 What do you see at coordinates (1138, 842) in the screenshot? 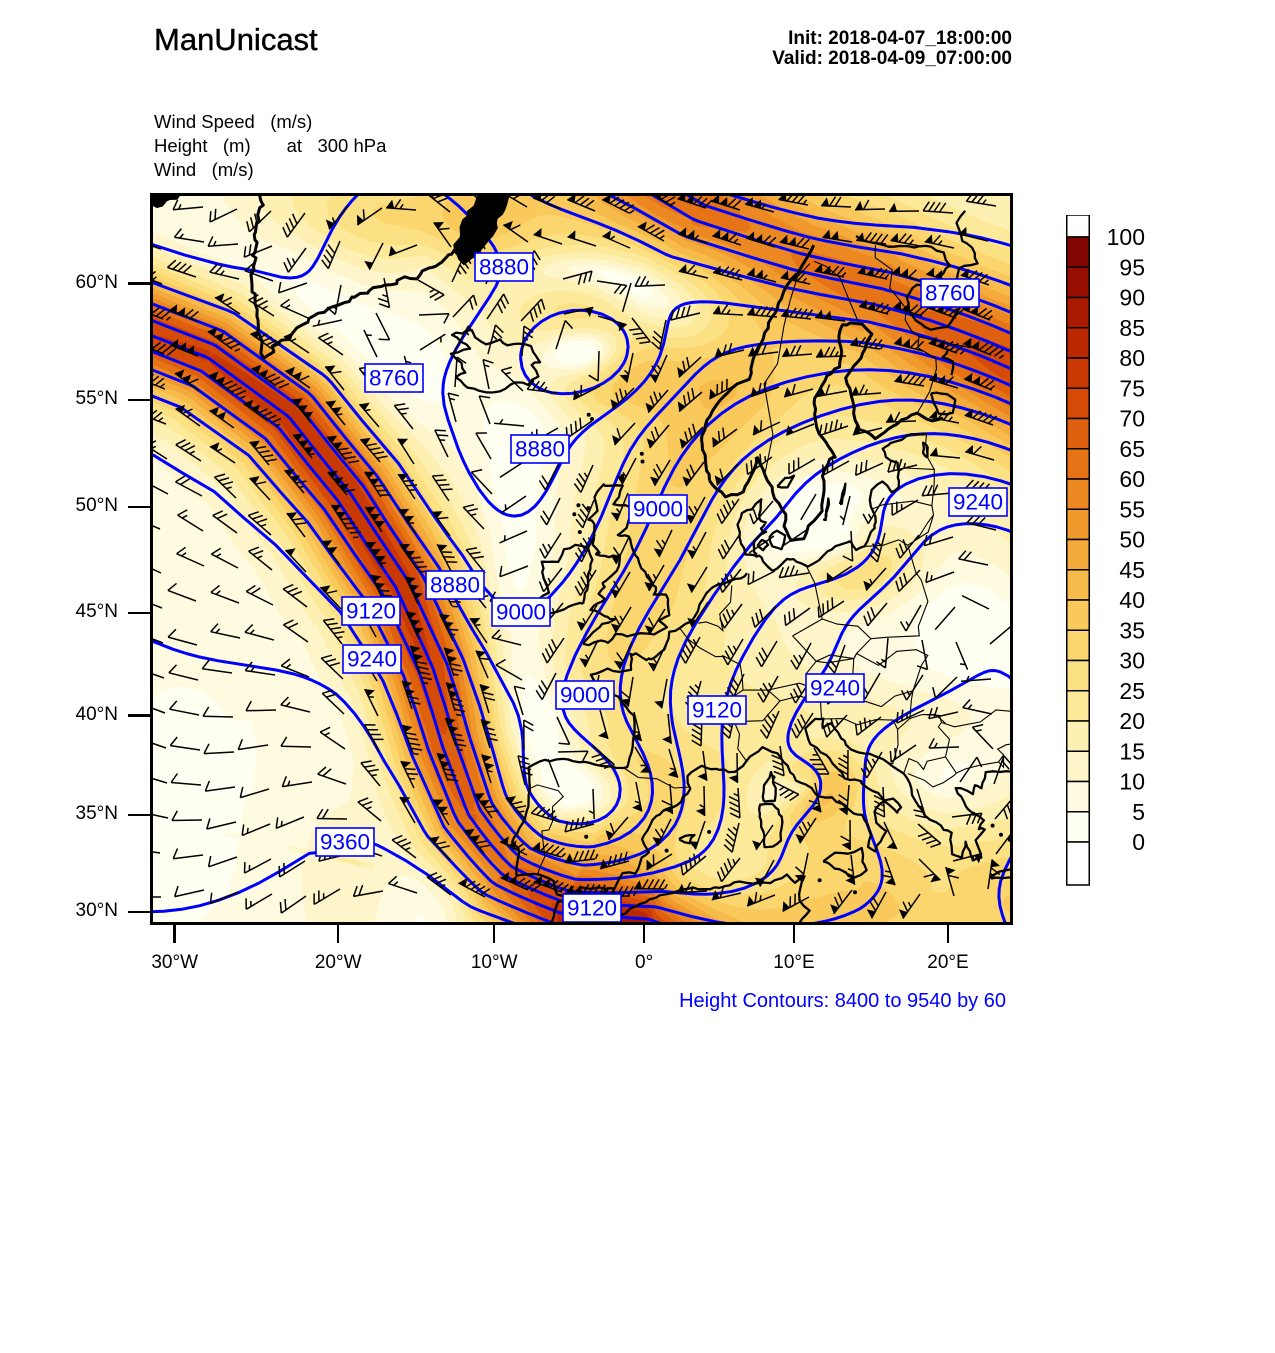
I see `svg-text: 0` at bounding box center [1138, 842].